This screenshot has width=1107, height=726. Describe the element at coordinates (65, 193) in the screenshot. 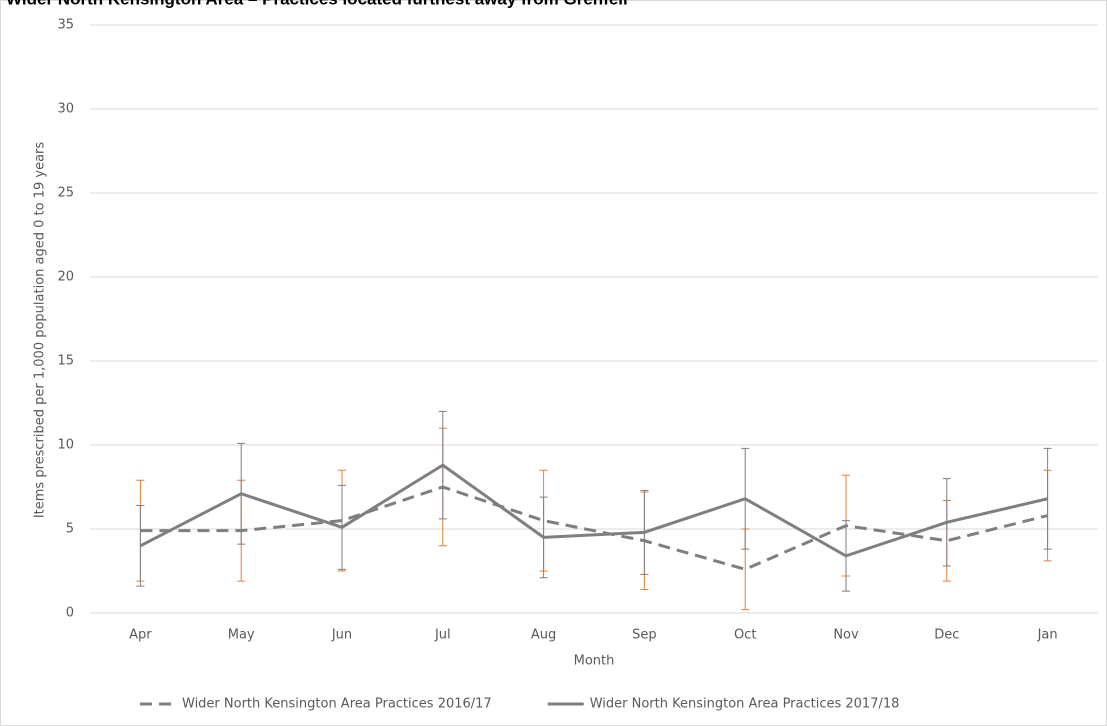

I see `y-tick-label: 25` at that location.